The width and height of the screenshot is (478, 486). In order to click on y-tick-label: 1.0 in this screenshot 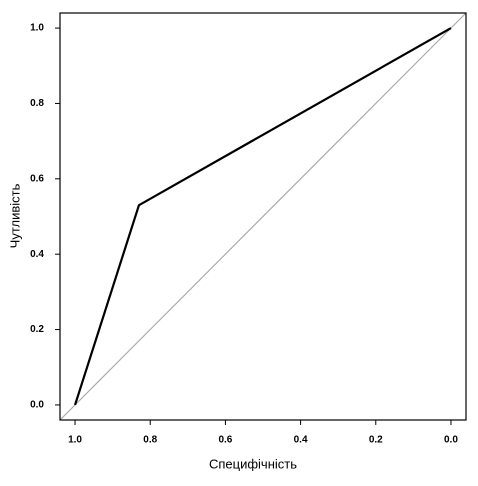, I will do `click(37, 28)`.